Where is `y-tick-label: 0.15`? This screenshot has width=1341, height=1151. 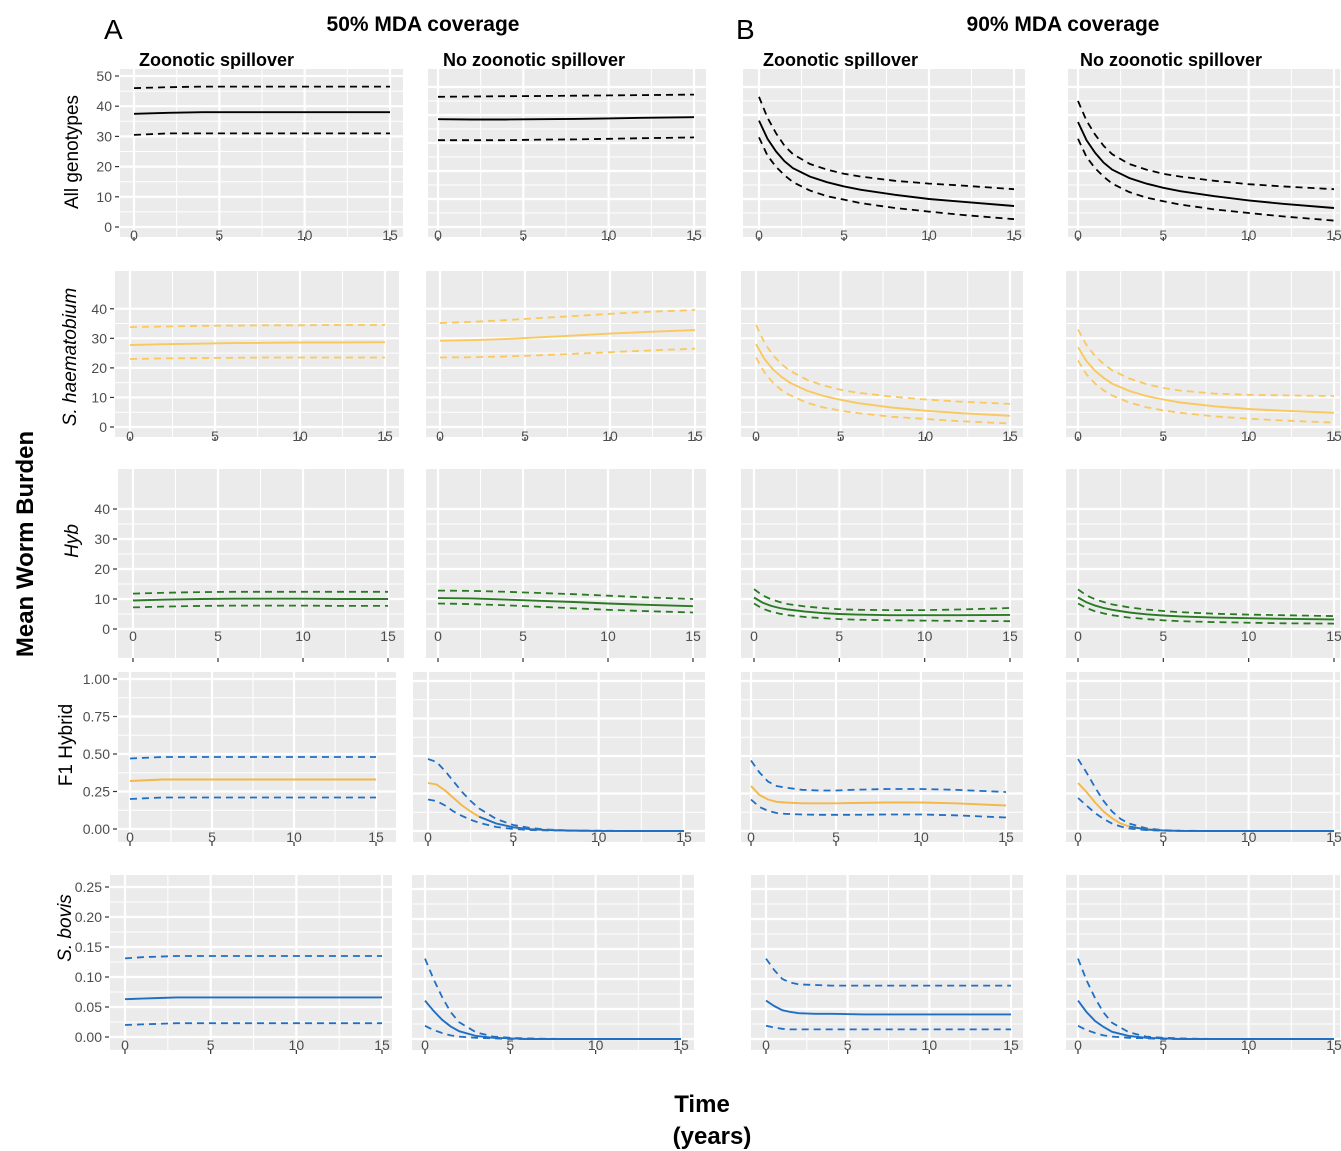
y-tick-label: 0.15 is located at coordinates (88, 947).